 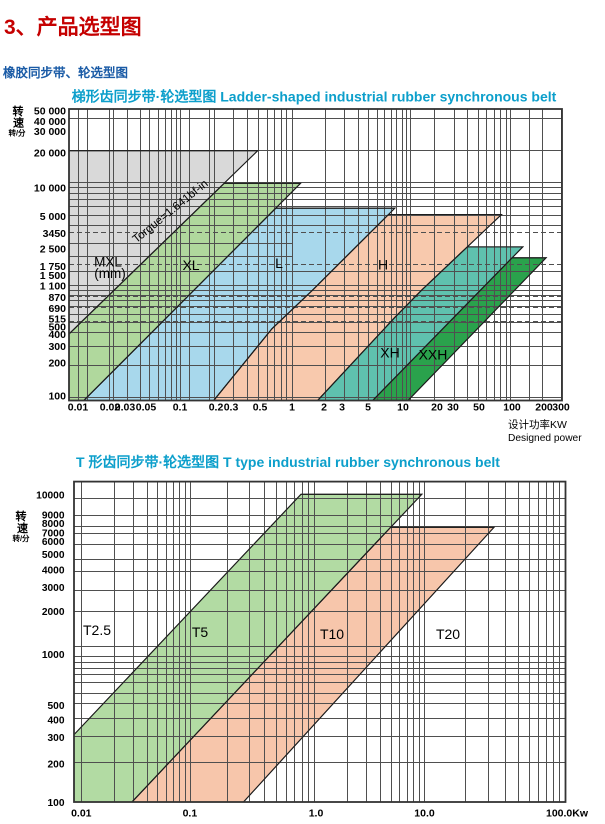 What do you see at coordinates (57, 298) in the screenshot?
I see `svg-text: 870` at bounding box center [57, 298].